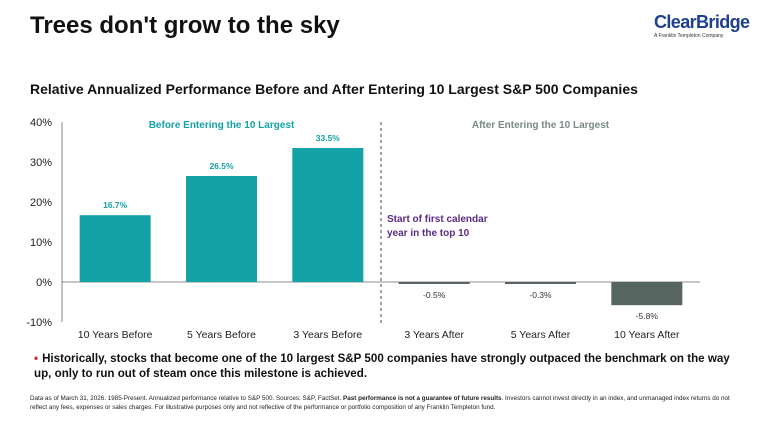  Describe the element at coordinates (647, 335) in the screenshot. I see `x-tick-label: 10 Years After` at that location.